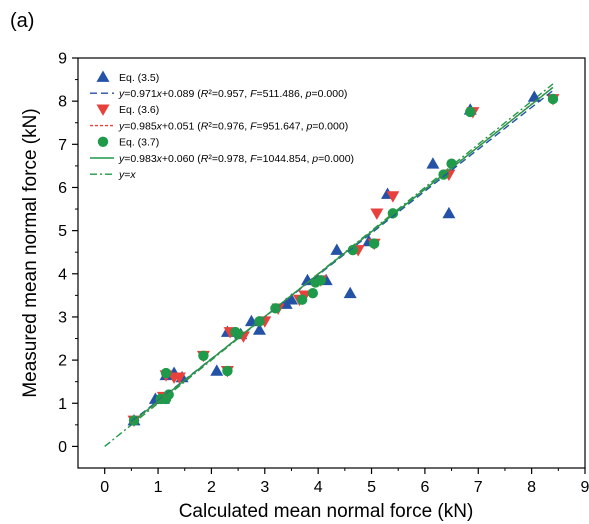 The image size is (589, 524). I want to click on x-tick-label: 9, so click(585, 487).